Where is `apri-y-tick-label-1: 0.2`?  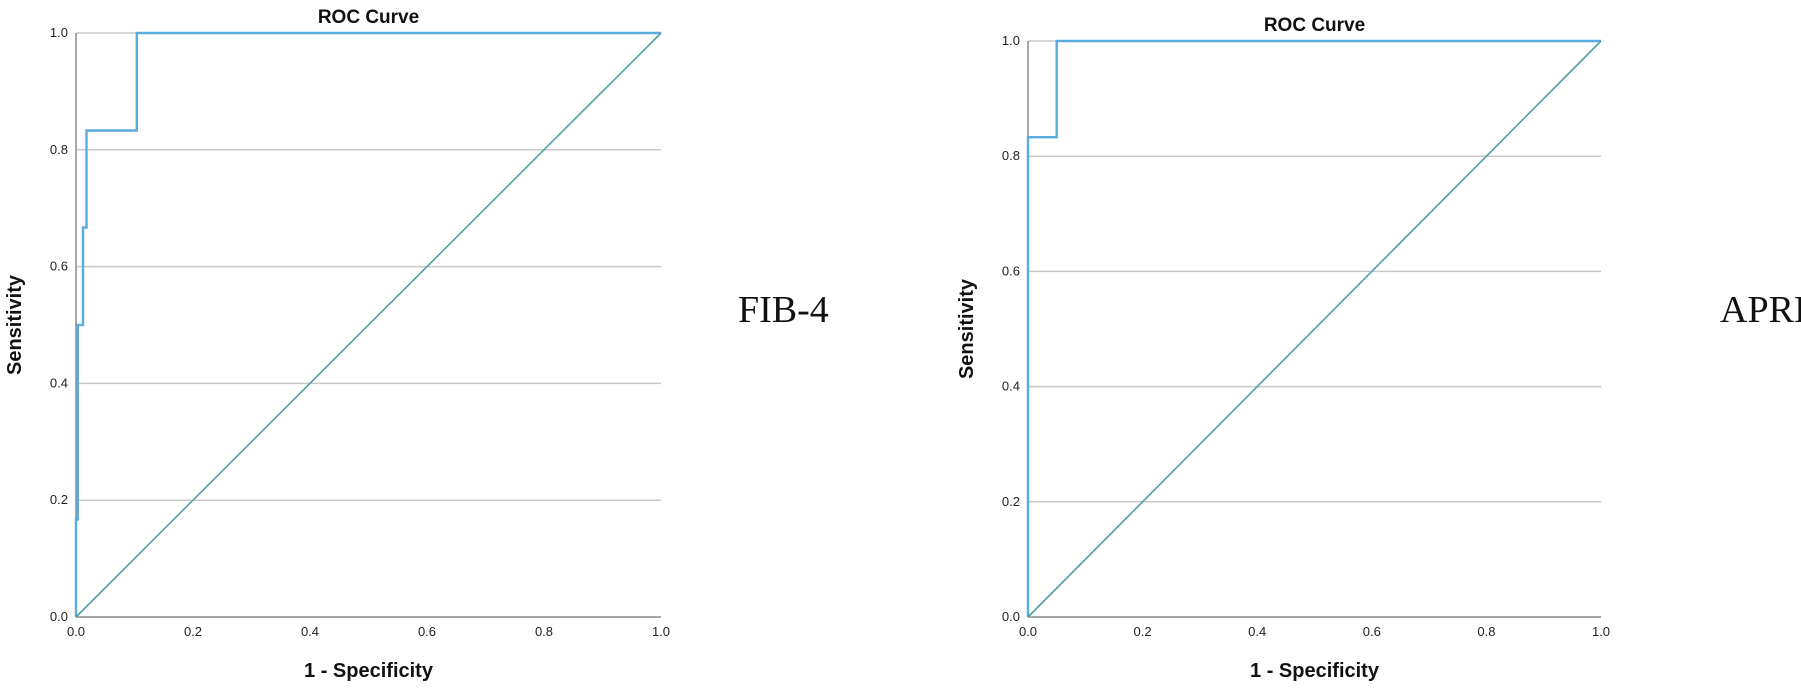 apri-y-tick-label-1: 0.2 is located at coordinates (1011, 501).